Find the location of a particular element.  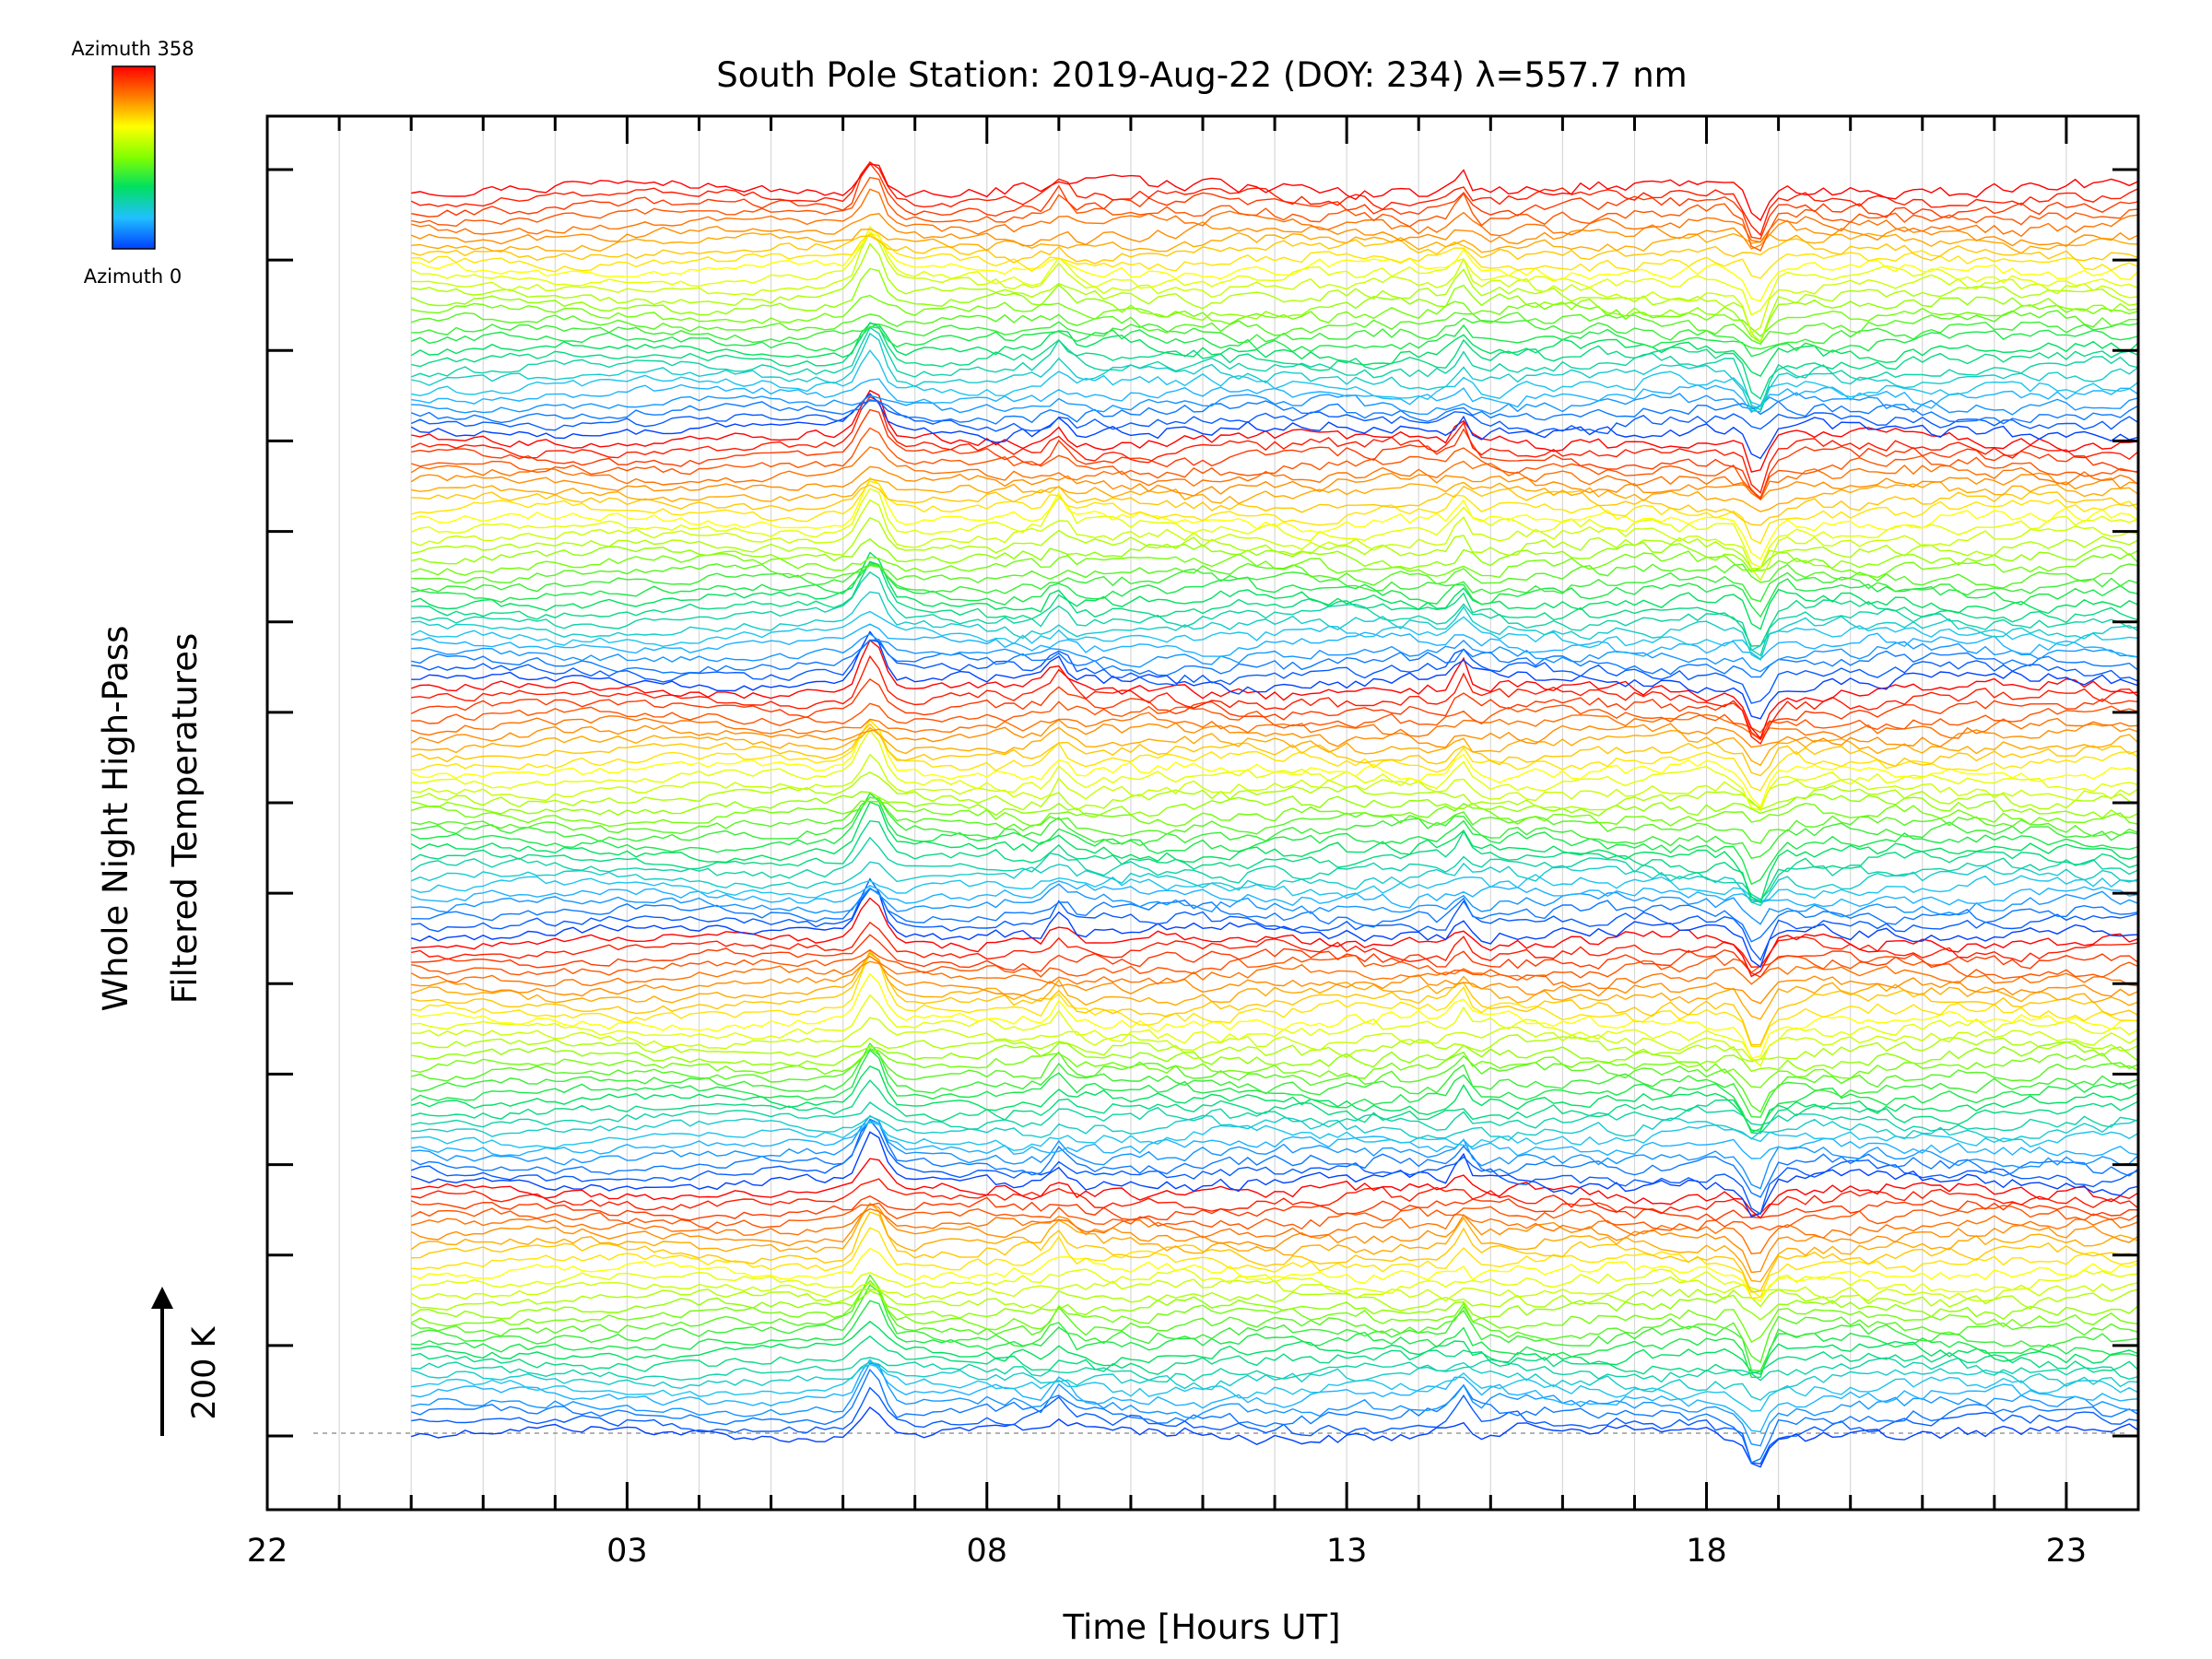

scale-bar-arrowhead is located at coordinates (162, 1298).